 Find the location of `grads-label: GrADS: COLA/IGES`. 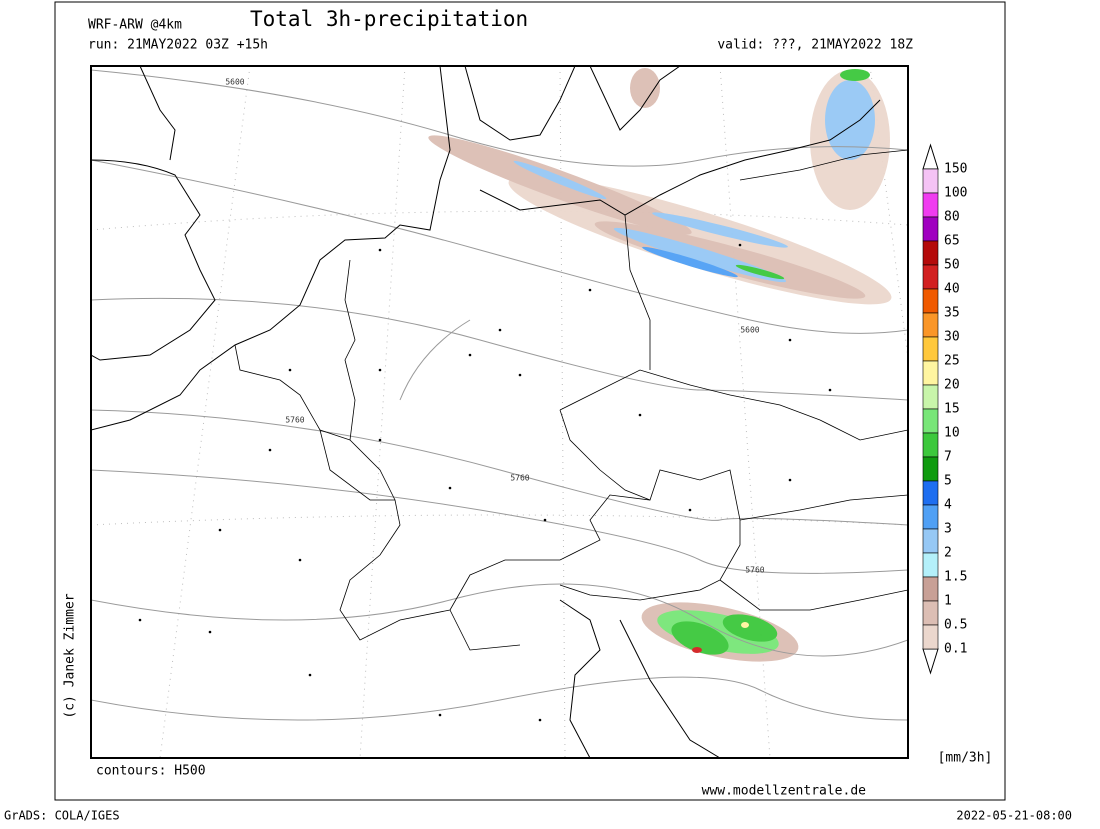

grads-label: GrADS: COLA/IGES is located at coordinates (62, 816).